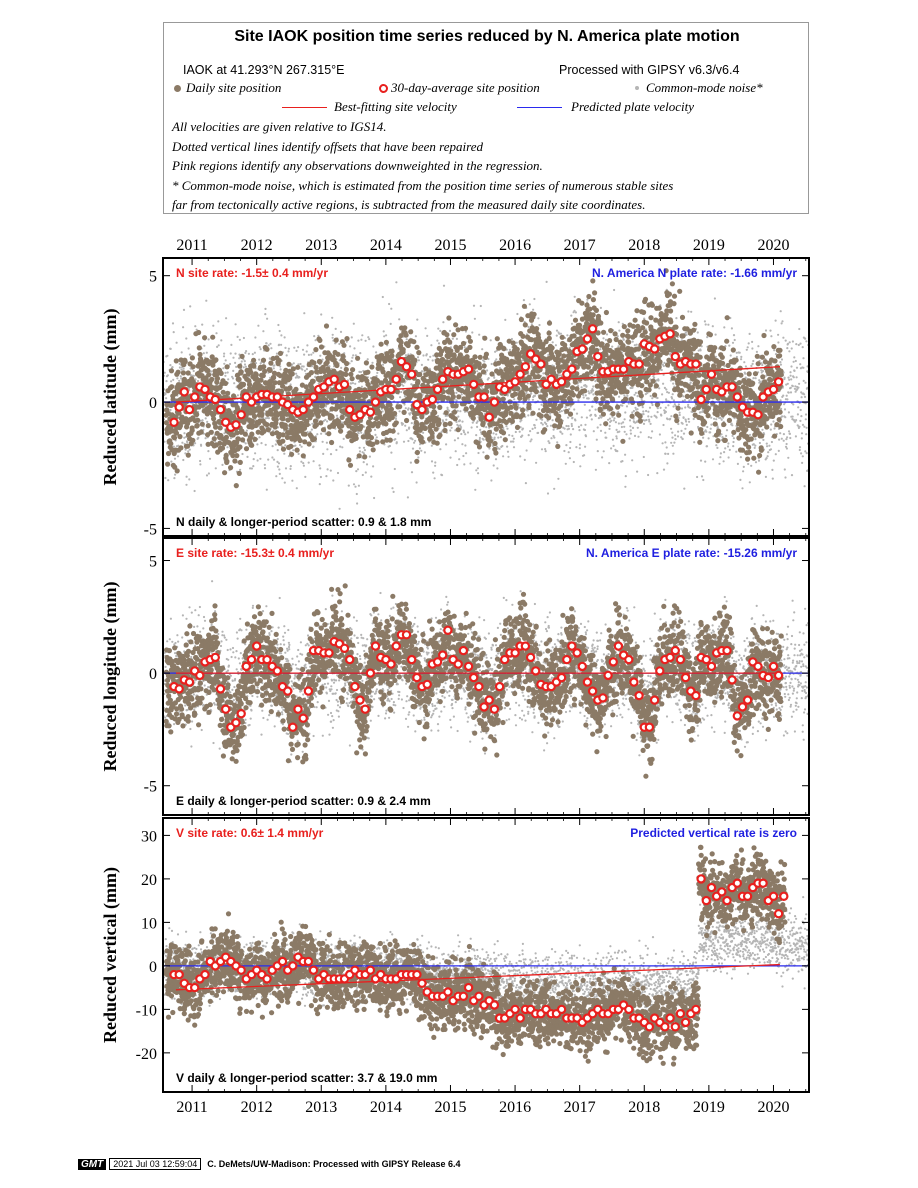  What do you see at coordinates (465, 88) in the screenshot?
I see `average-position-legend-label: 30-day-average site position` at bounding box center [465, 88].